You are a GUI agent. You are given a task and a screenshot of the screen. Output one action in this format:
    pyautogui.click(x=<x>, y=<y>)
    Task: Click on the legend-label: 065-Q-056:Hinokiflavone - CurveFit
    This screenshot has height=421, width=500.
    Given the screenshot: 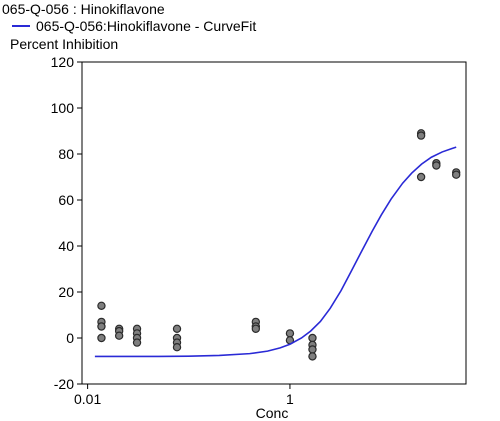 What is the action you would take?
    pyautogui.click(x=146, y=26)
    